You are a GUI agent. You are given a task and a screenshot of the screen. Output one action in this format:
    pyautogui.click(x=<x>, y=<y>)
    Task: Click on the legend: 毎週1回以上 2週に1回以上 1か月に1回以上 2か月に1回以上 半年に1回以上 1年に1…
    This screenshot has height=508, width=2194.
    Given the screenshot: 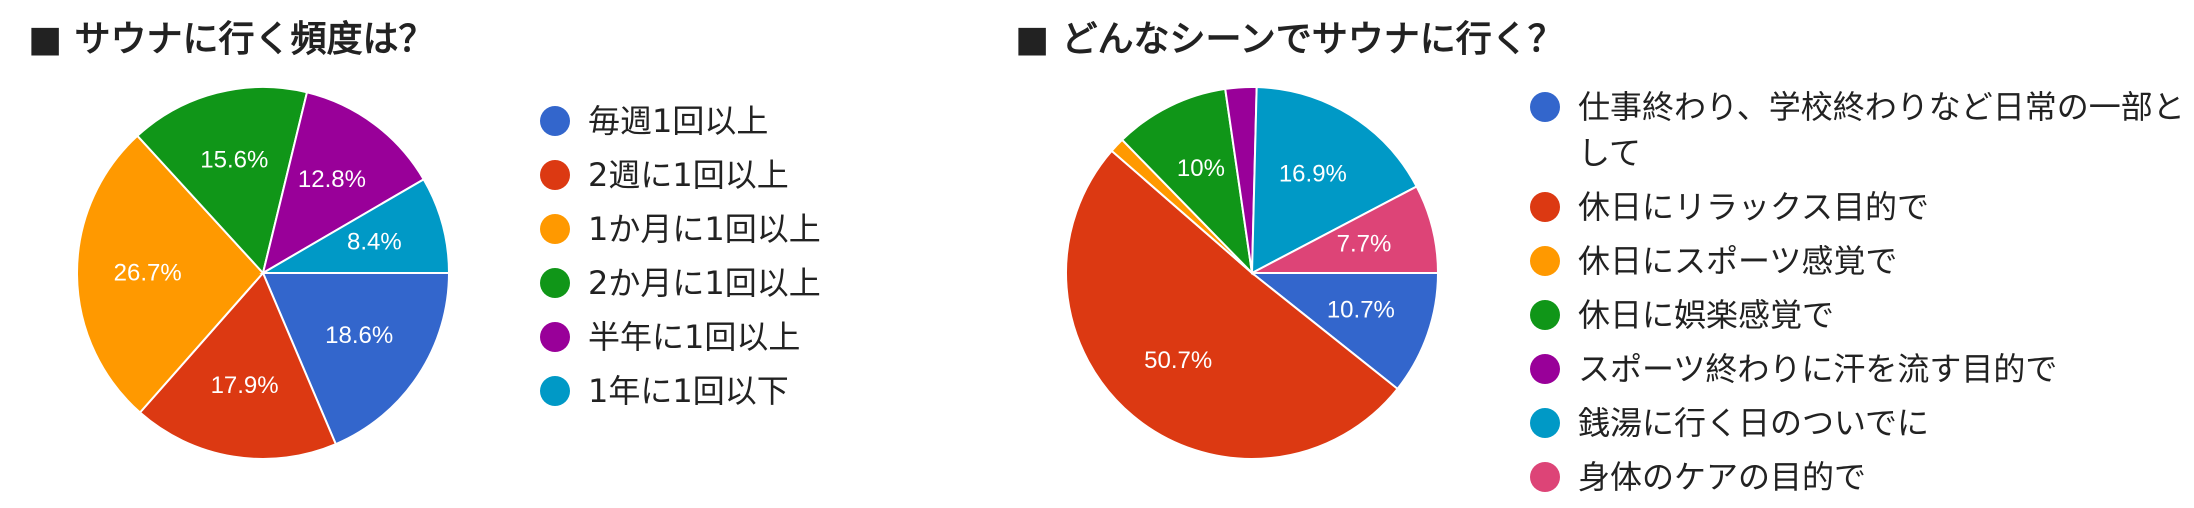 What is the action you would take?
    pyautogui.click(x=680, y=260)
    